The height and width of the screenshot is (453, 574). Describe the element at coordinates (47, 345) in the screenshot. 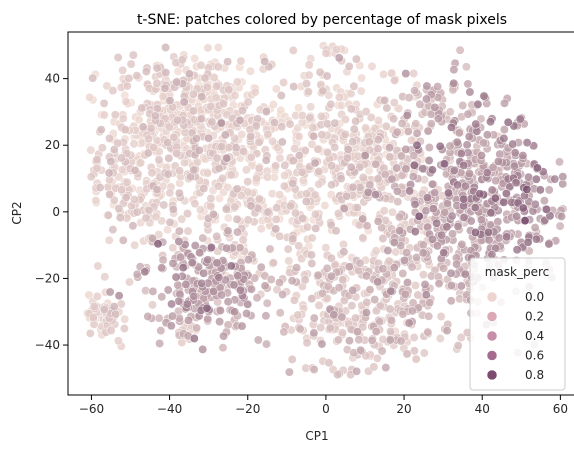

I see `y-tick-label: −40` at that location.